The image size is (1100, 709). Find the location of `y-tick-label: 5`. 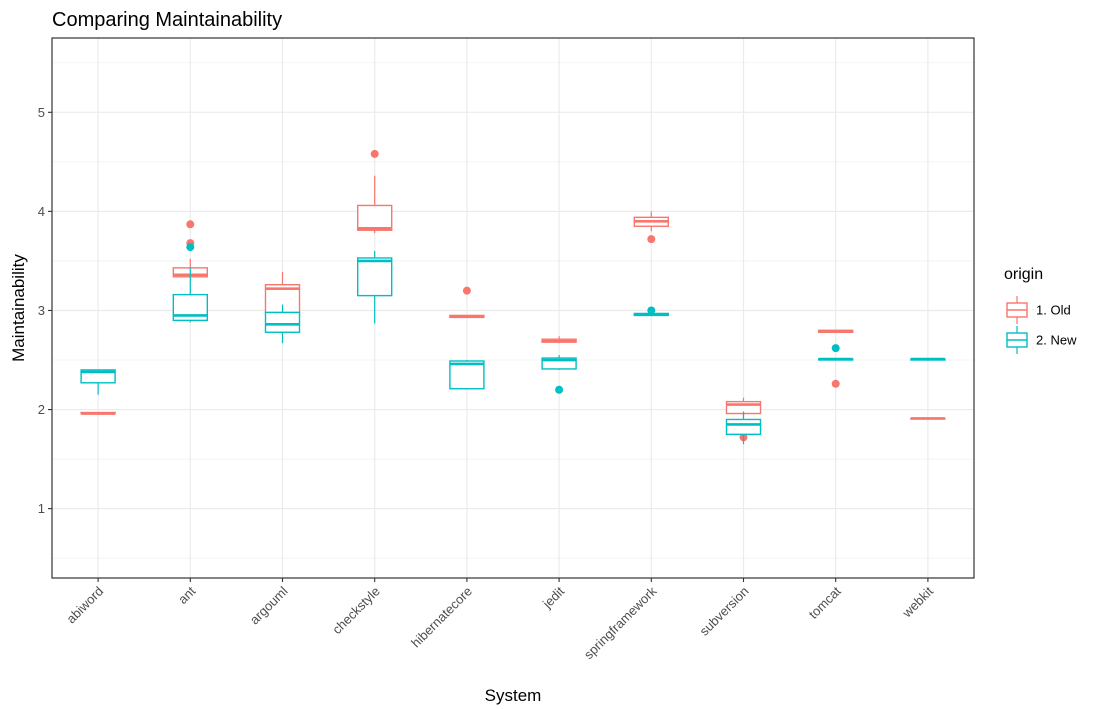

y-tick-label: 5 is located at coordinates (41, 112).